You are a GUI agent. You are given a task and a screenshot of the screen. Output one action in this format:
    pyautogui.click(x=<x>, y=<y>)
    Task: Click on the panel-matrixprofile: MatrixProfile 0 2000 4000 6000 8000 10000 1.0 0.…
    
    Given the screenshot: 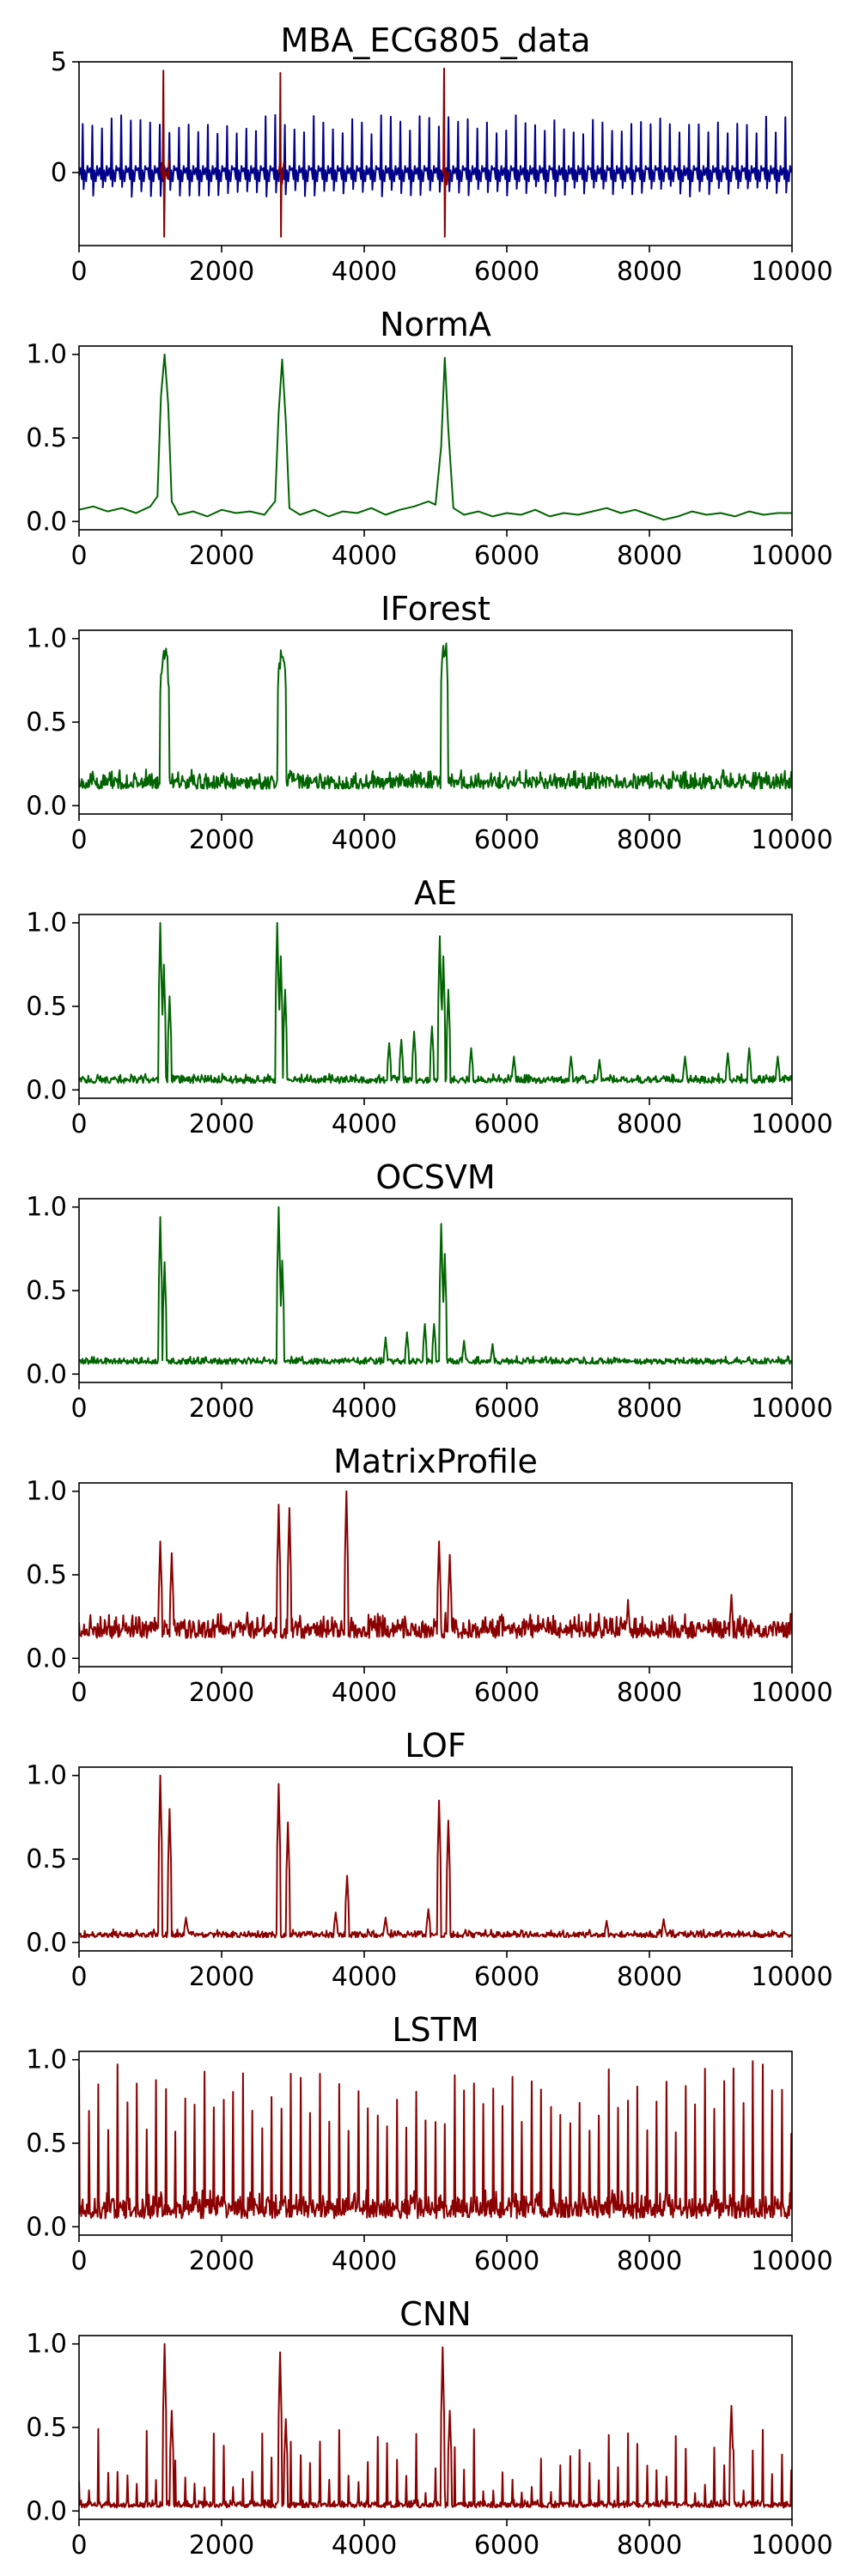 What is the action you would take?
    pyautogui.click(x=429, y=1576)
    